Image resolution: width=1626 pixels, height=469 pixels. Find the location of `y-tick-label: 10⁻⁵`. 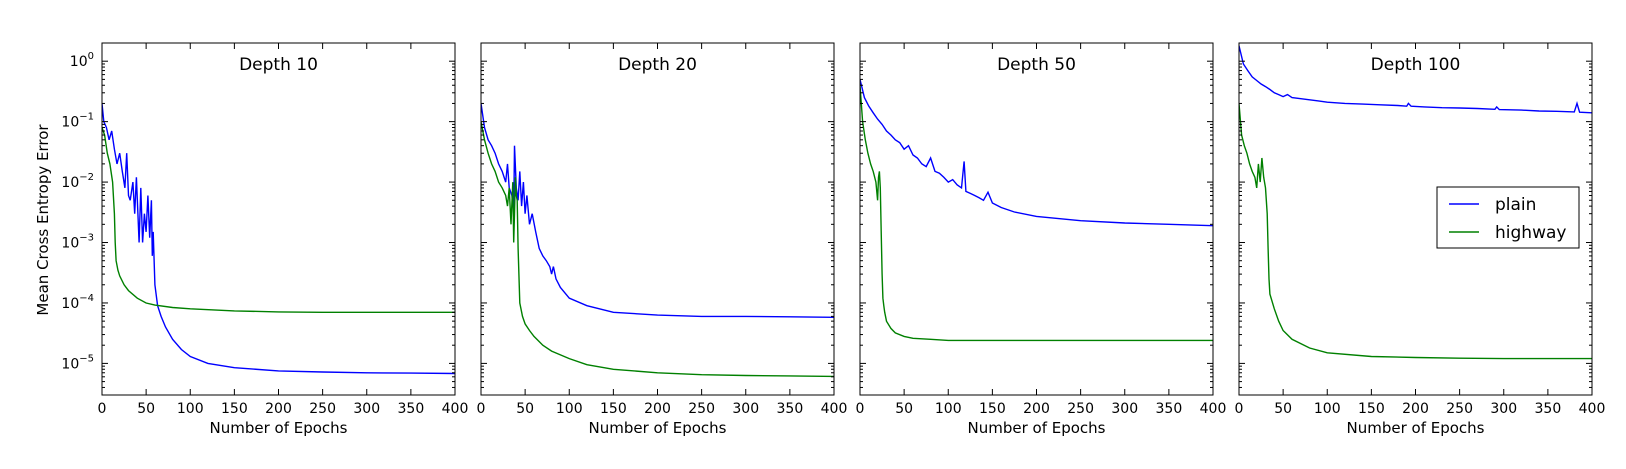

y-tick-label: 10⁻⁵ is located at coordinates (77, 362).